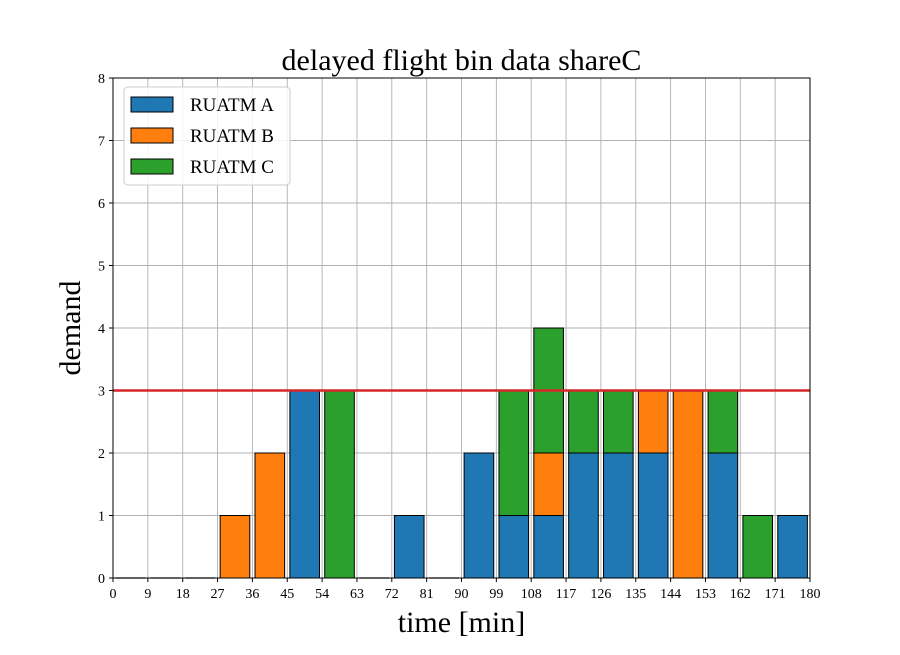  I want to click on y-tick-label: 7, so click(101, 142).